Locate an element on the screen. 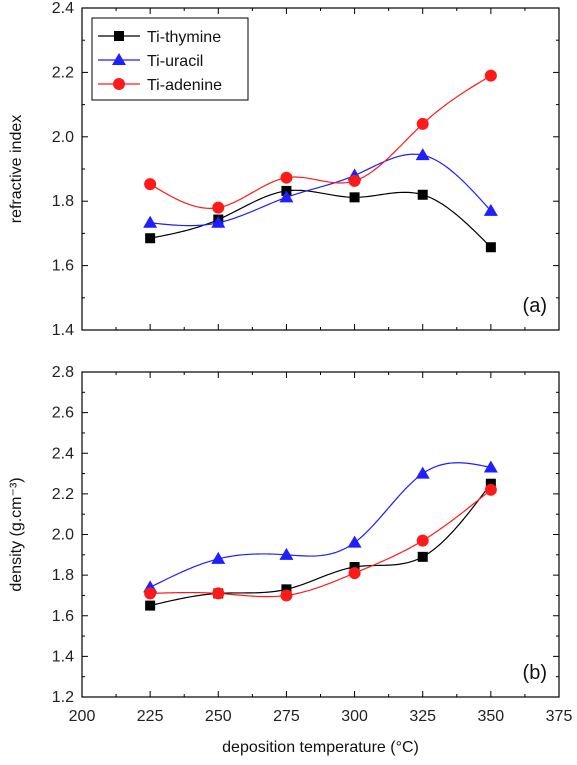 Image resolution: width=577 pixels, height=765 pixels. y-tick-label: 1.2 is located at coordinates (63, 697).